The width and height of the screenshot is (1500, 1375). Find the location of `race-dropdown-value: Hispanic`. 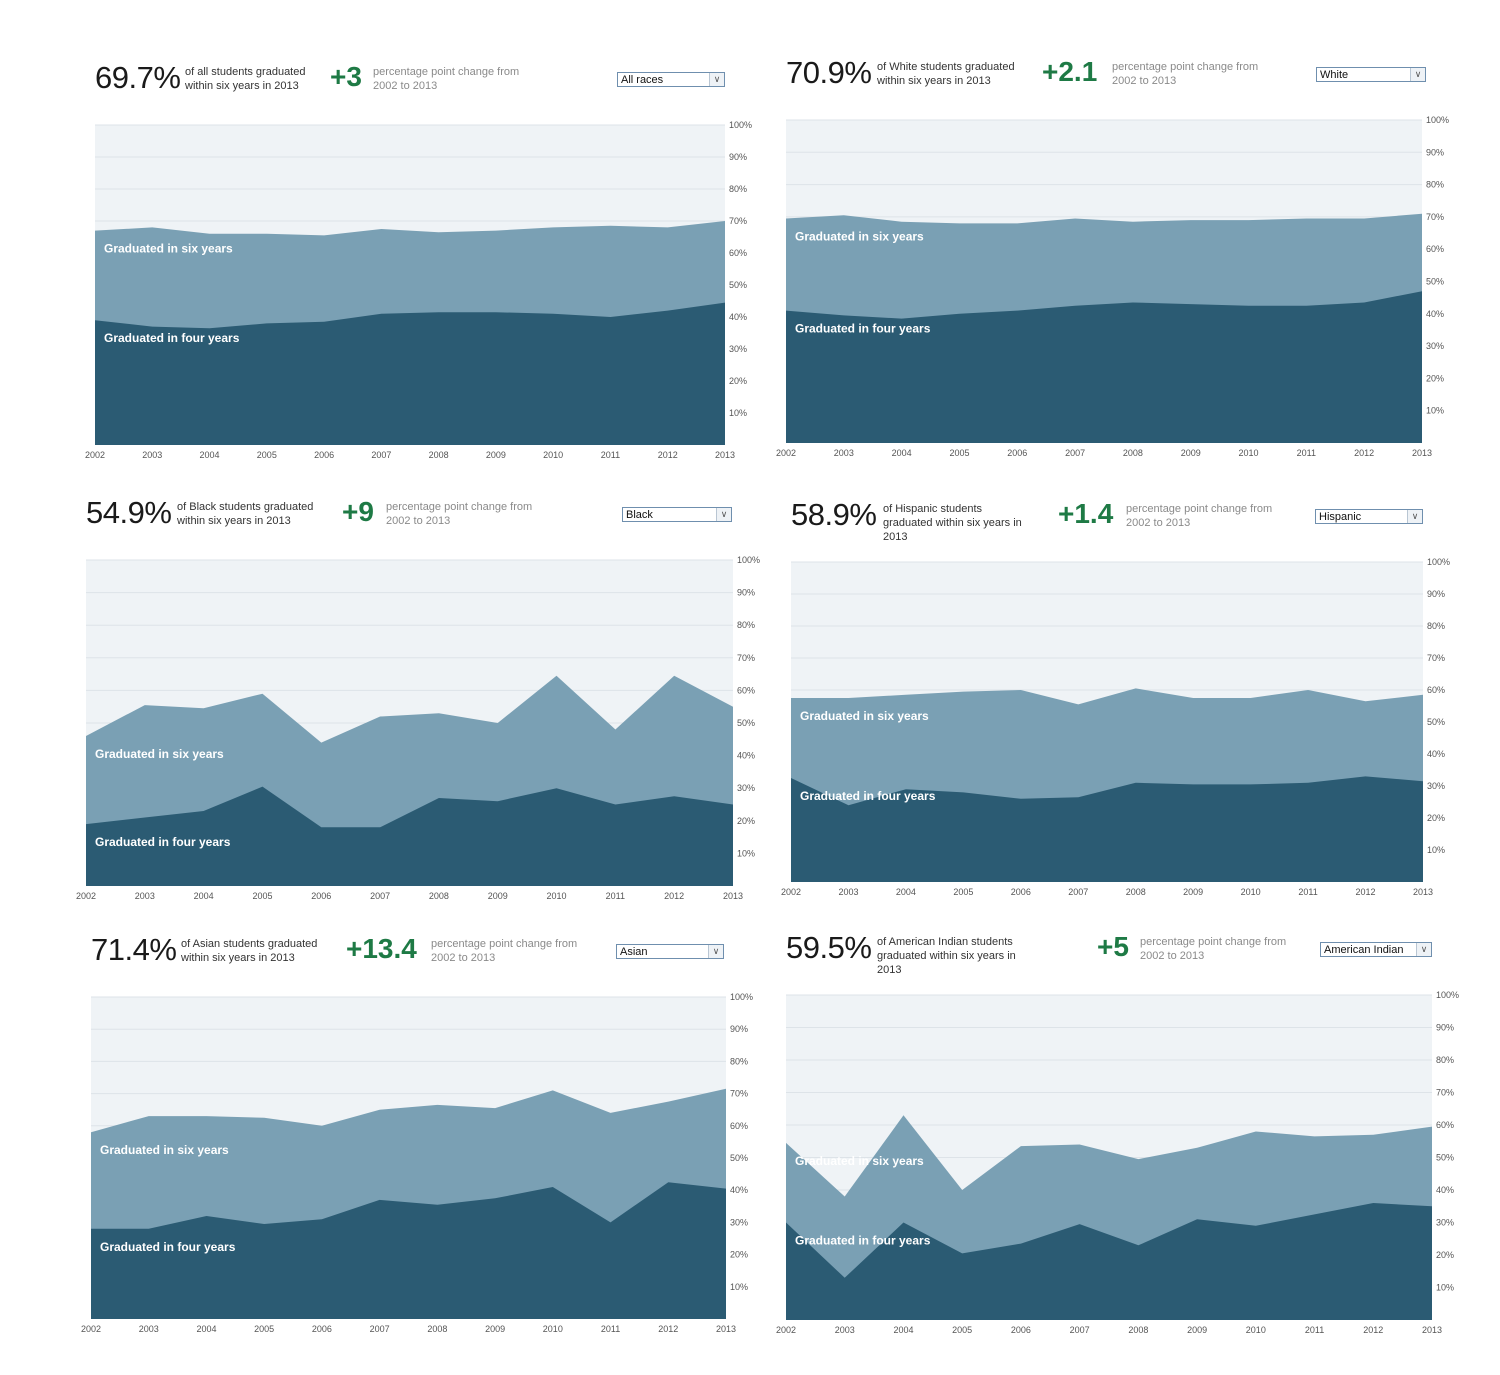

race-dropdown-value: Hispanic is located at coordinates (1340, 517).